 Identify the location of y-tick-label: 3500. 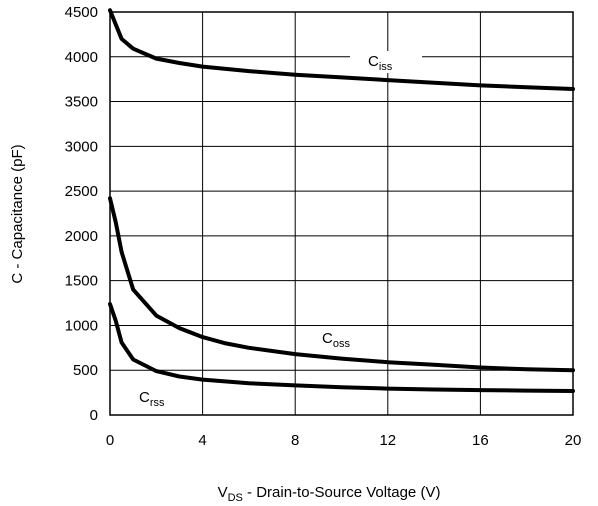
(81, 102).